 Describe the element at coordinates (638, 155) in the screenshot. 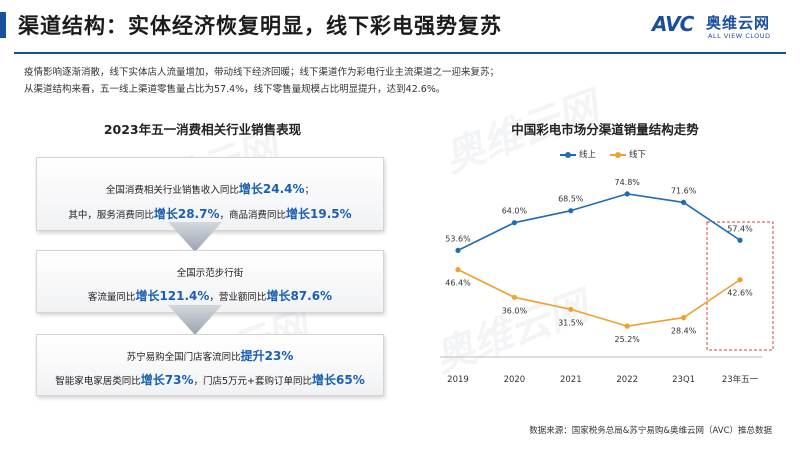

I see `legend-label: 线下` at that location.